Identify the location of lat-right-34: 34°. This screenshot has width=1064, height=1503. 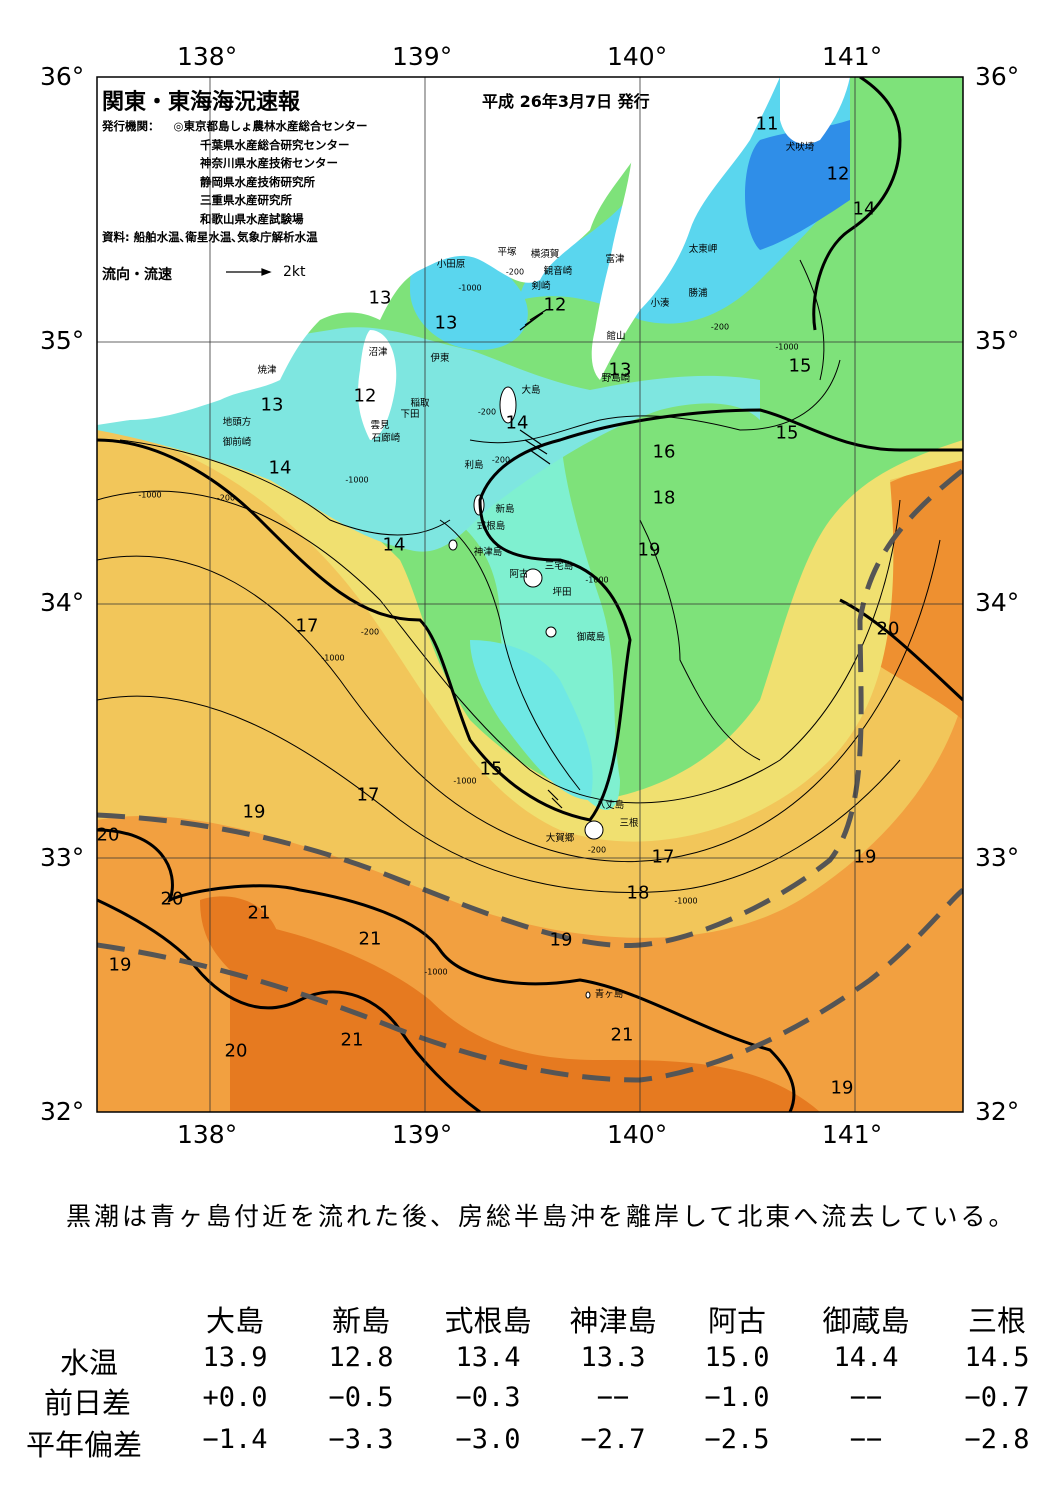
(997, 602).